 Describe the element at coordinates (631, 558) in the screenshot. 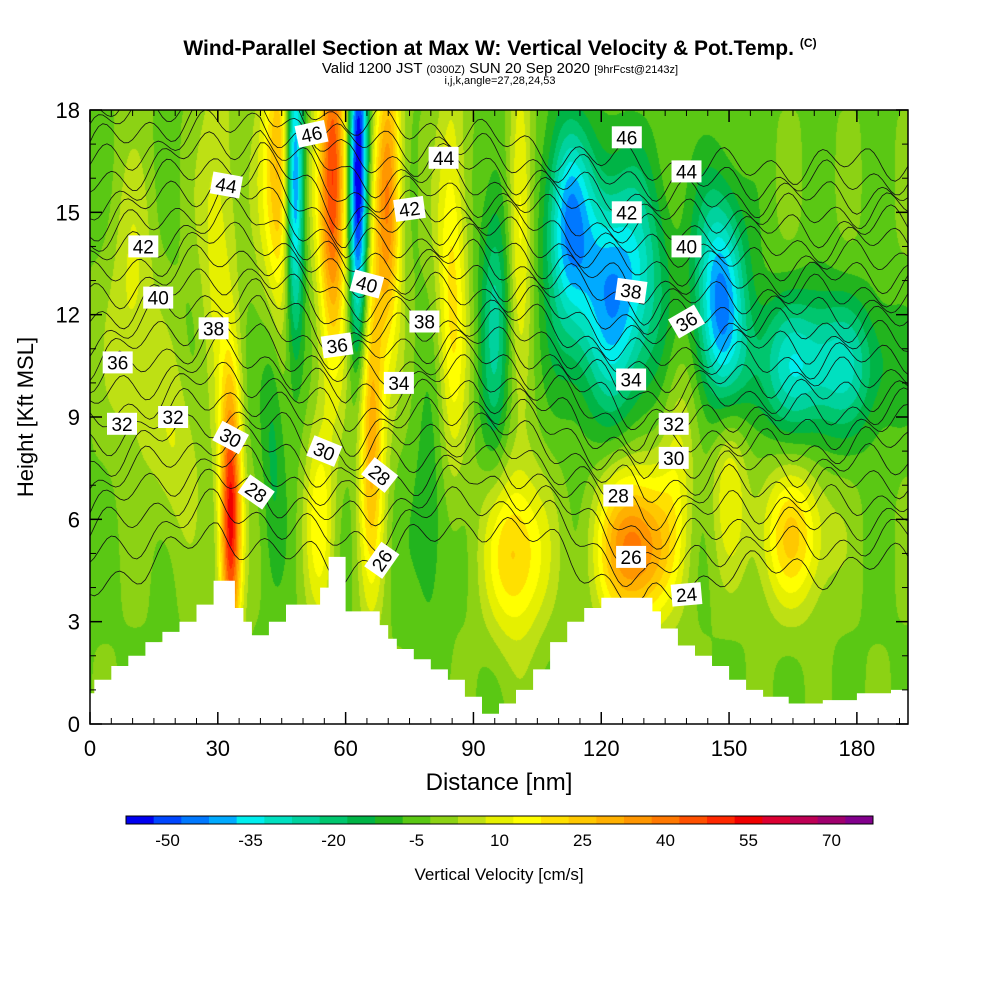

I see `contour-label-text: 26` at that location.